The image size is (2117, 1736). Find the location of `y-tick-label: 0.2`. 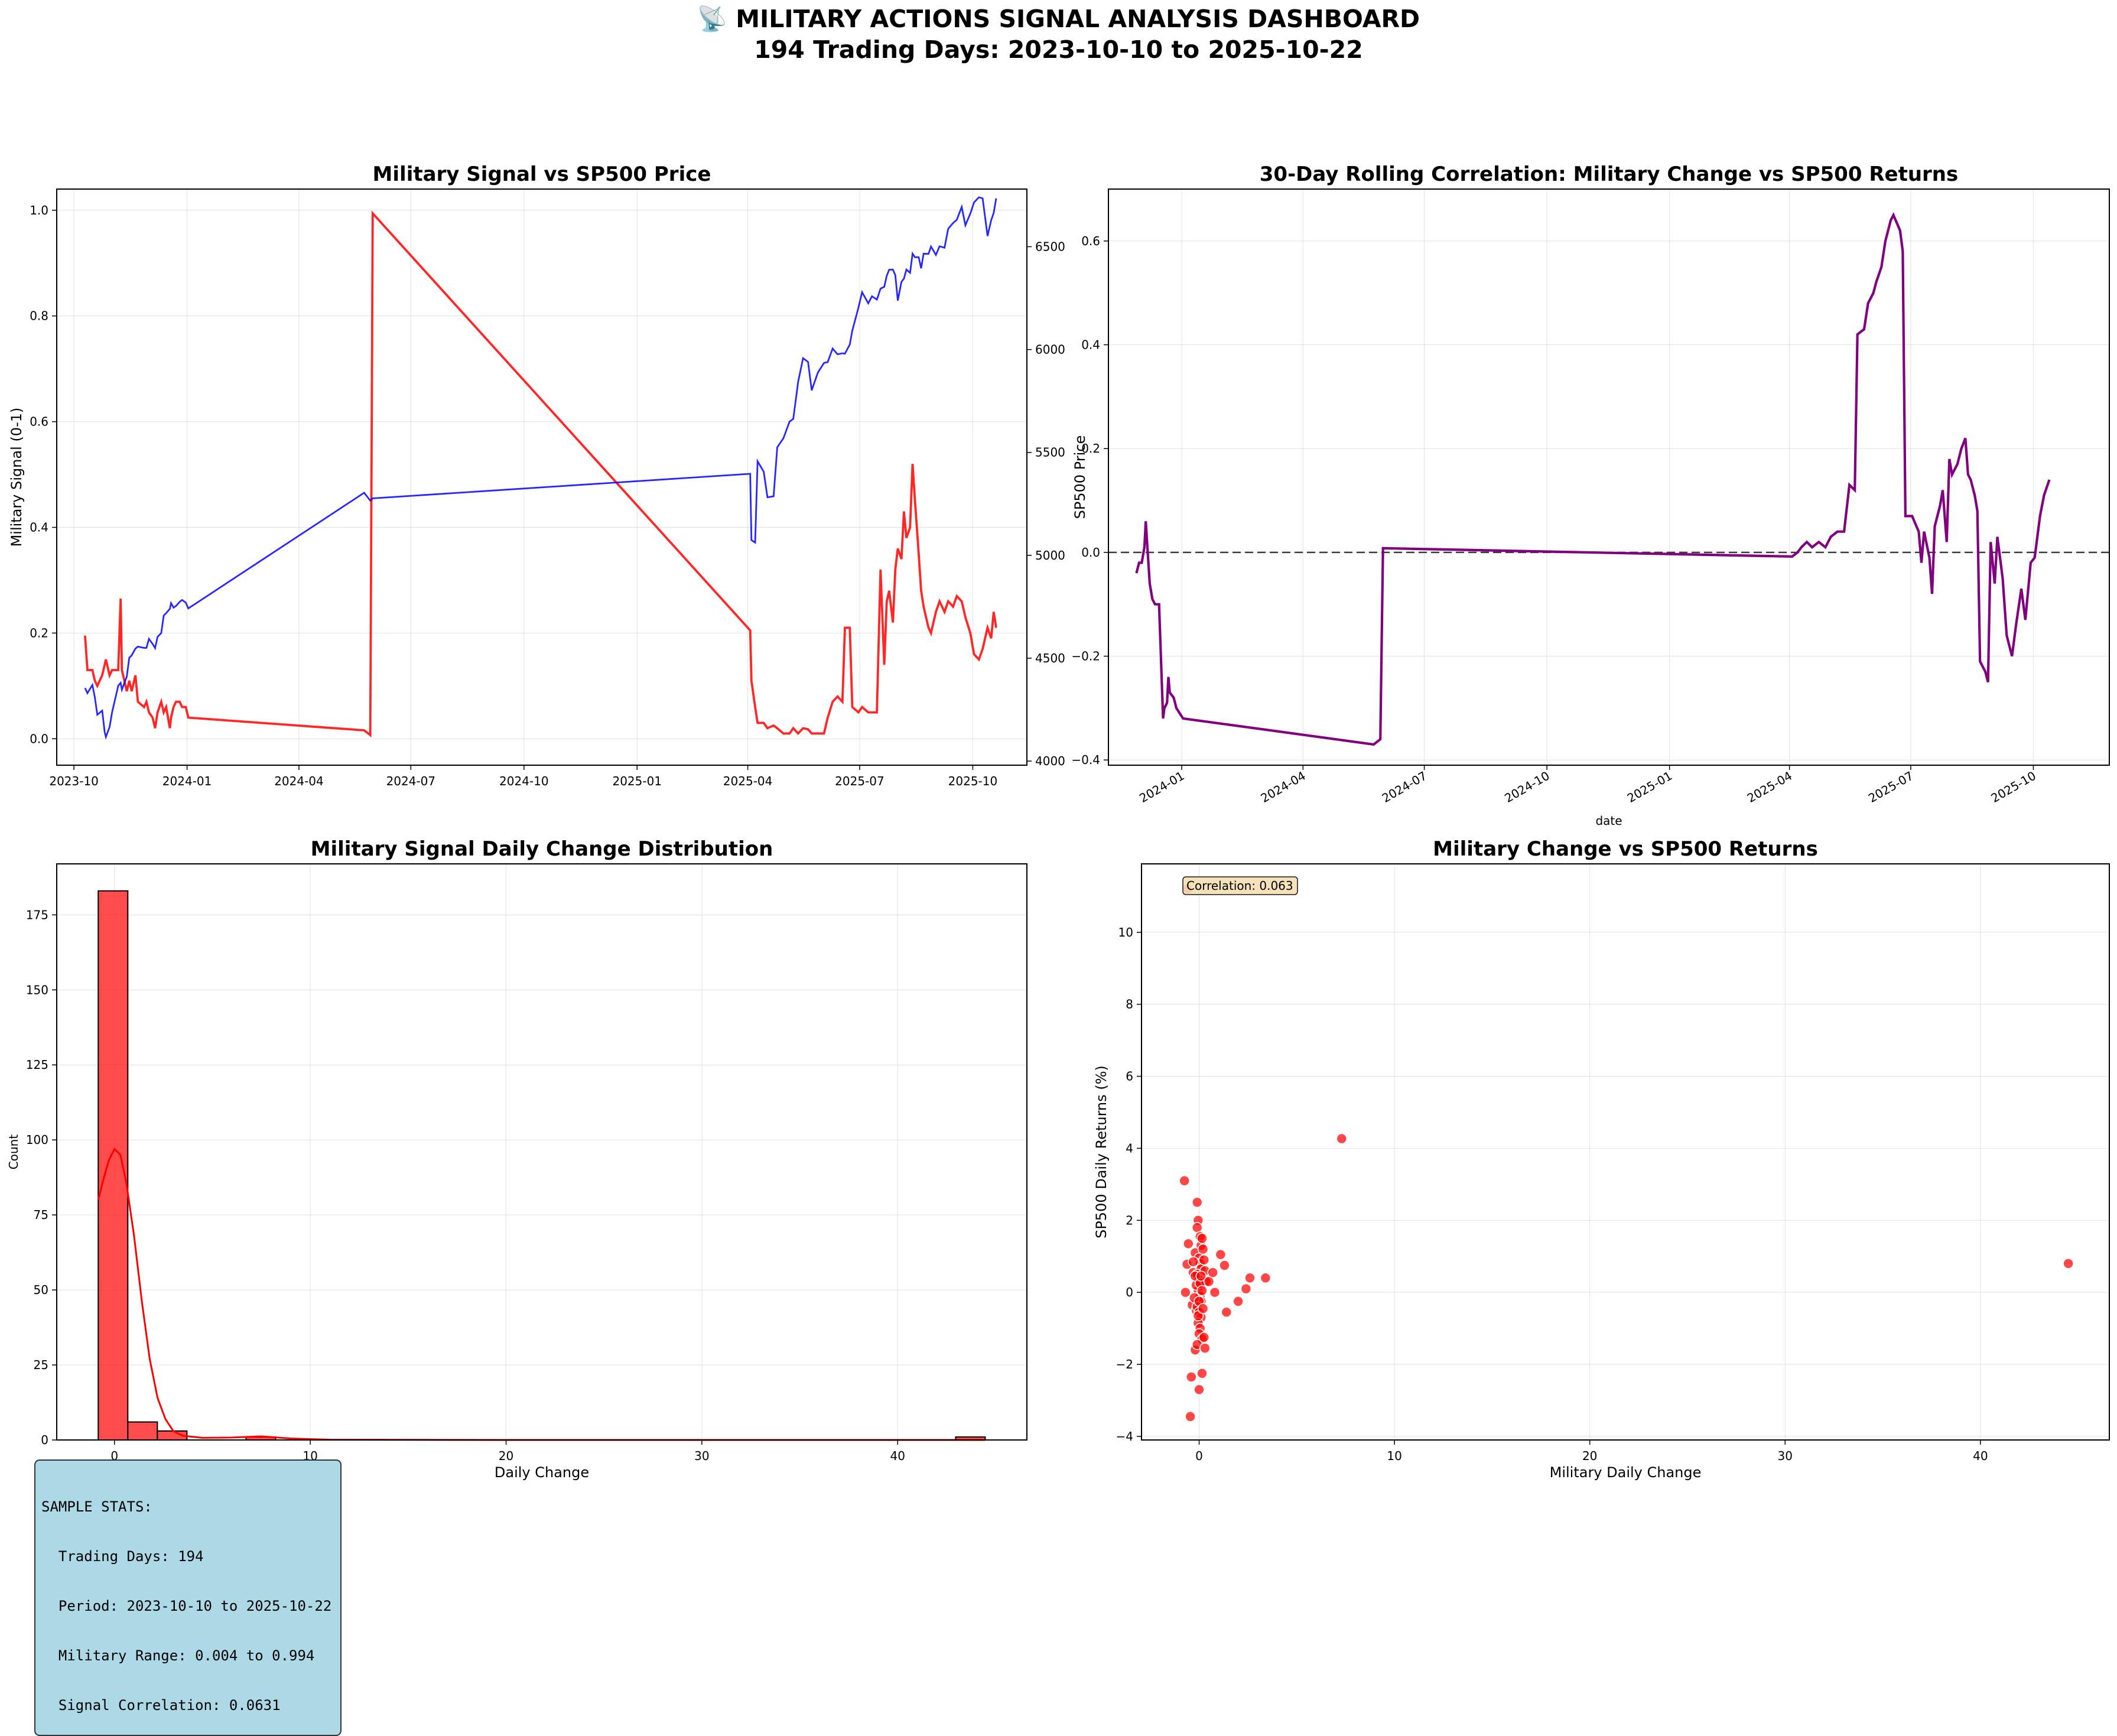

y-tick-label: 0.2 is located at coordinates (1090, 449).